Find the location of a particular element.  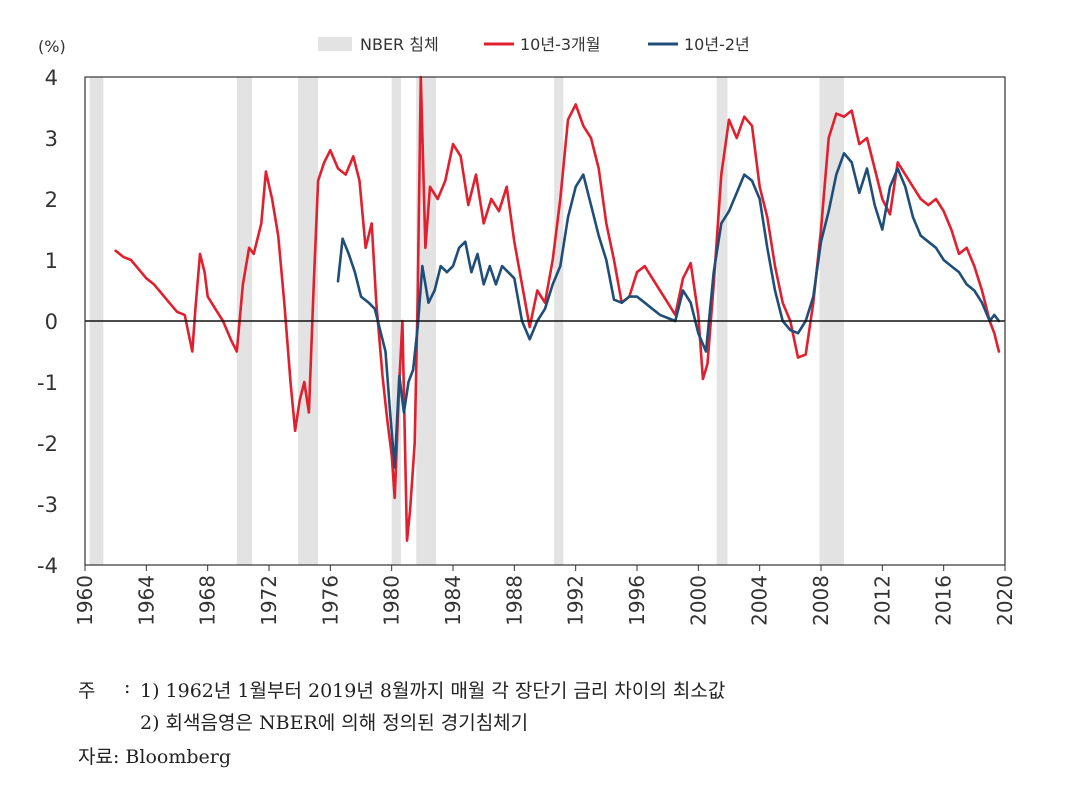

x-tick-label: 1980 is located at coordinates (392, 600).